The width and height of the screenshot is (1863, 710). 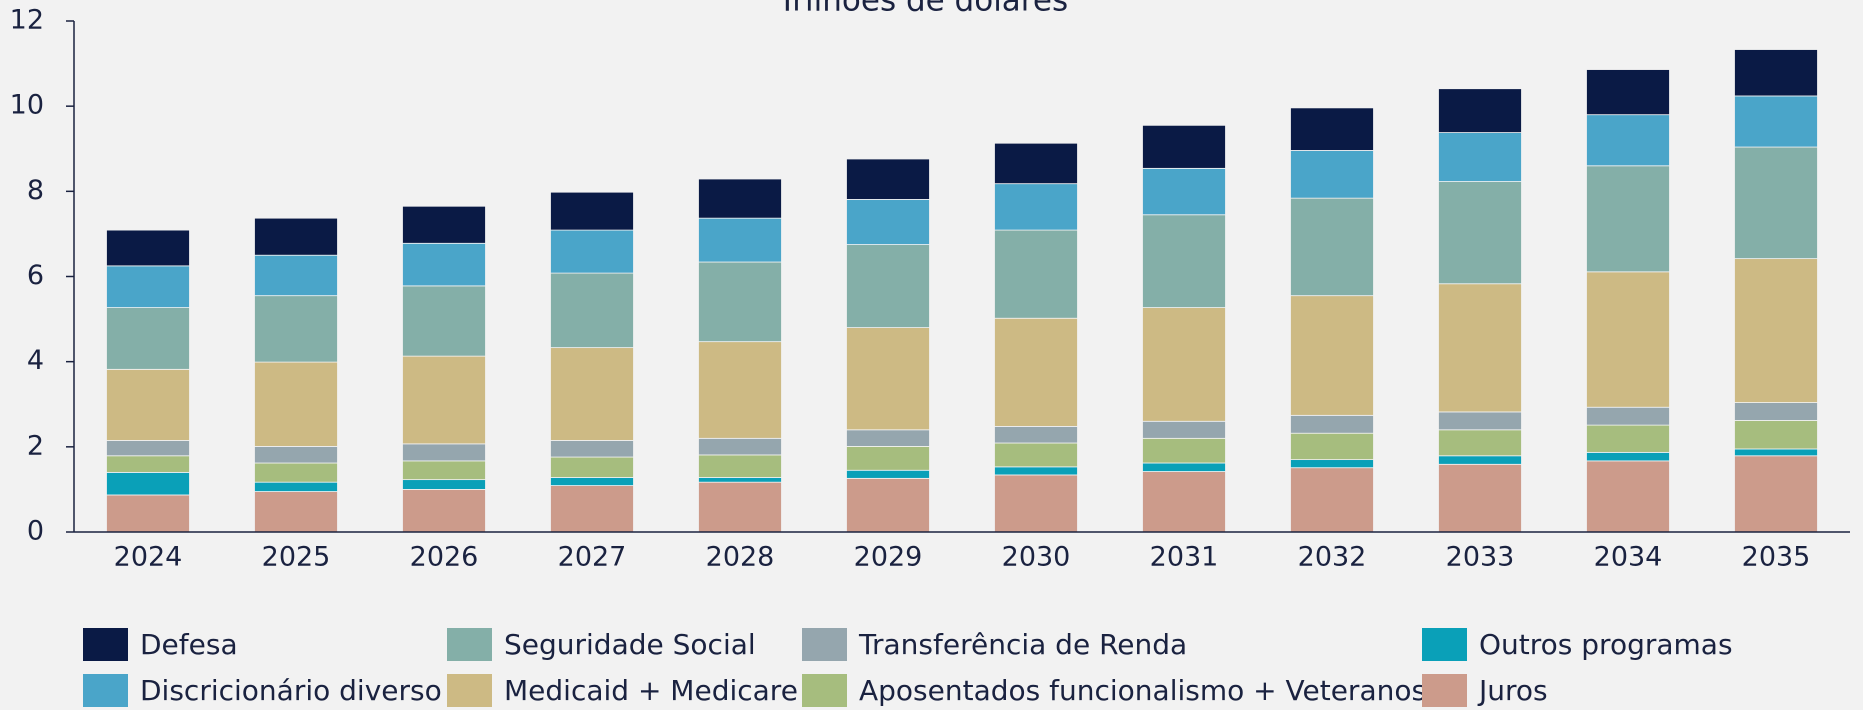 I want to click on x-tick-label: 2033, so click(x=1480, y=557).